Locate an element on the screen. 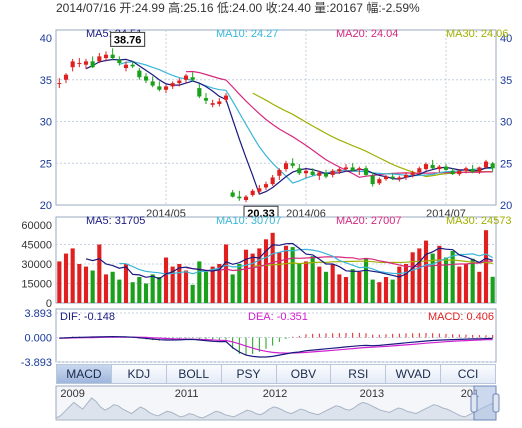  price-y-tick-left: 25 is located at coordinates (46, 164).